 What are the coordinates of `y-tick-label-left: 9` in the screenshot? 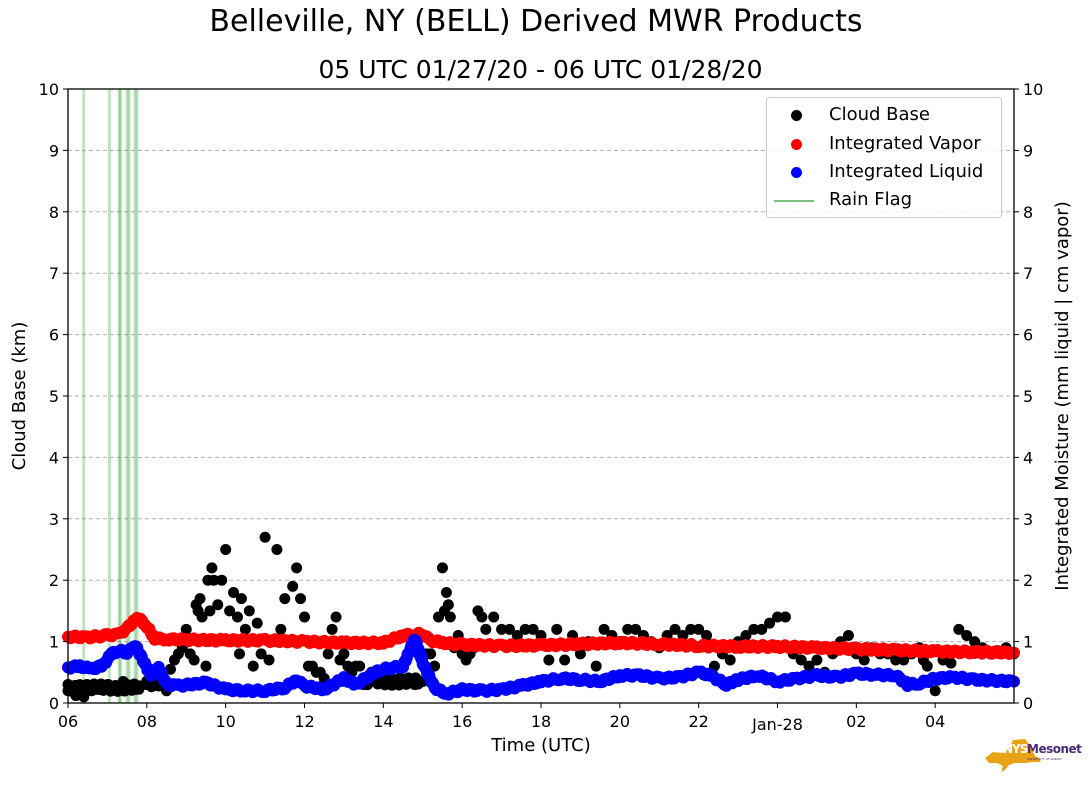 It's located at (54, 150).